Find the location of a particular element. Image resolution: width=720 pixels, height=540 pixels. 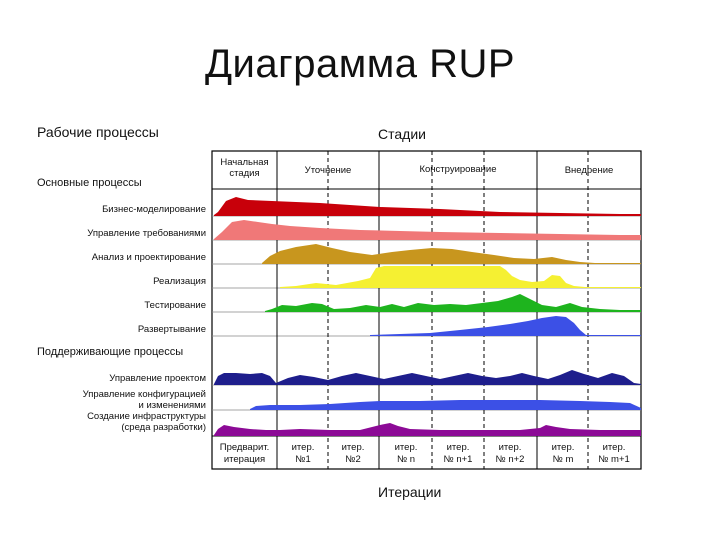

hump-deployment is located at coordinates (505, 326).